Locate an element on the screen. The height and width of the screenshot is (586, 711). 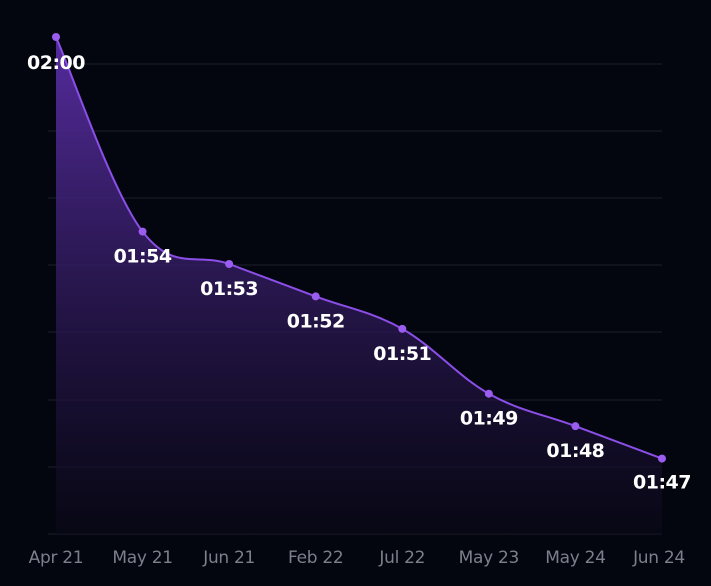
data-label: 01:48 is located at coordinates (575, 451).